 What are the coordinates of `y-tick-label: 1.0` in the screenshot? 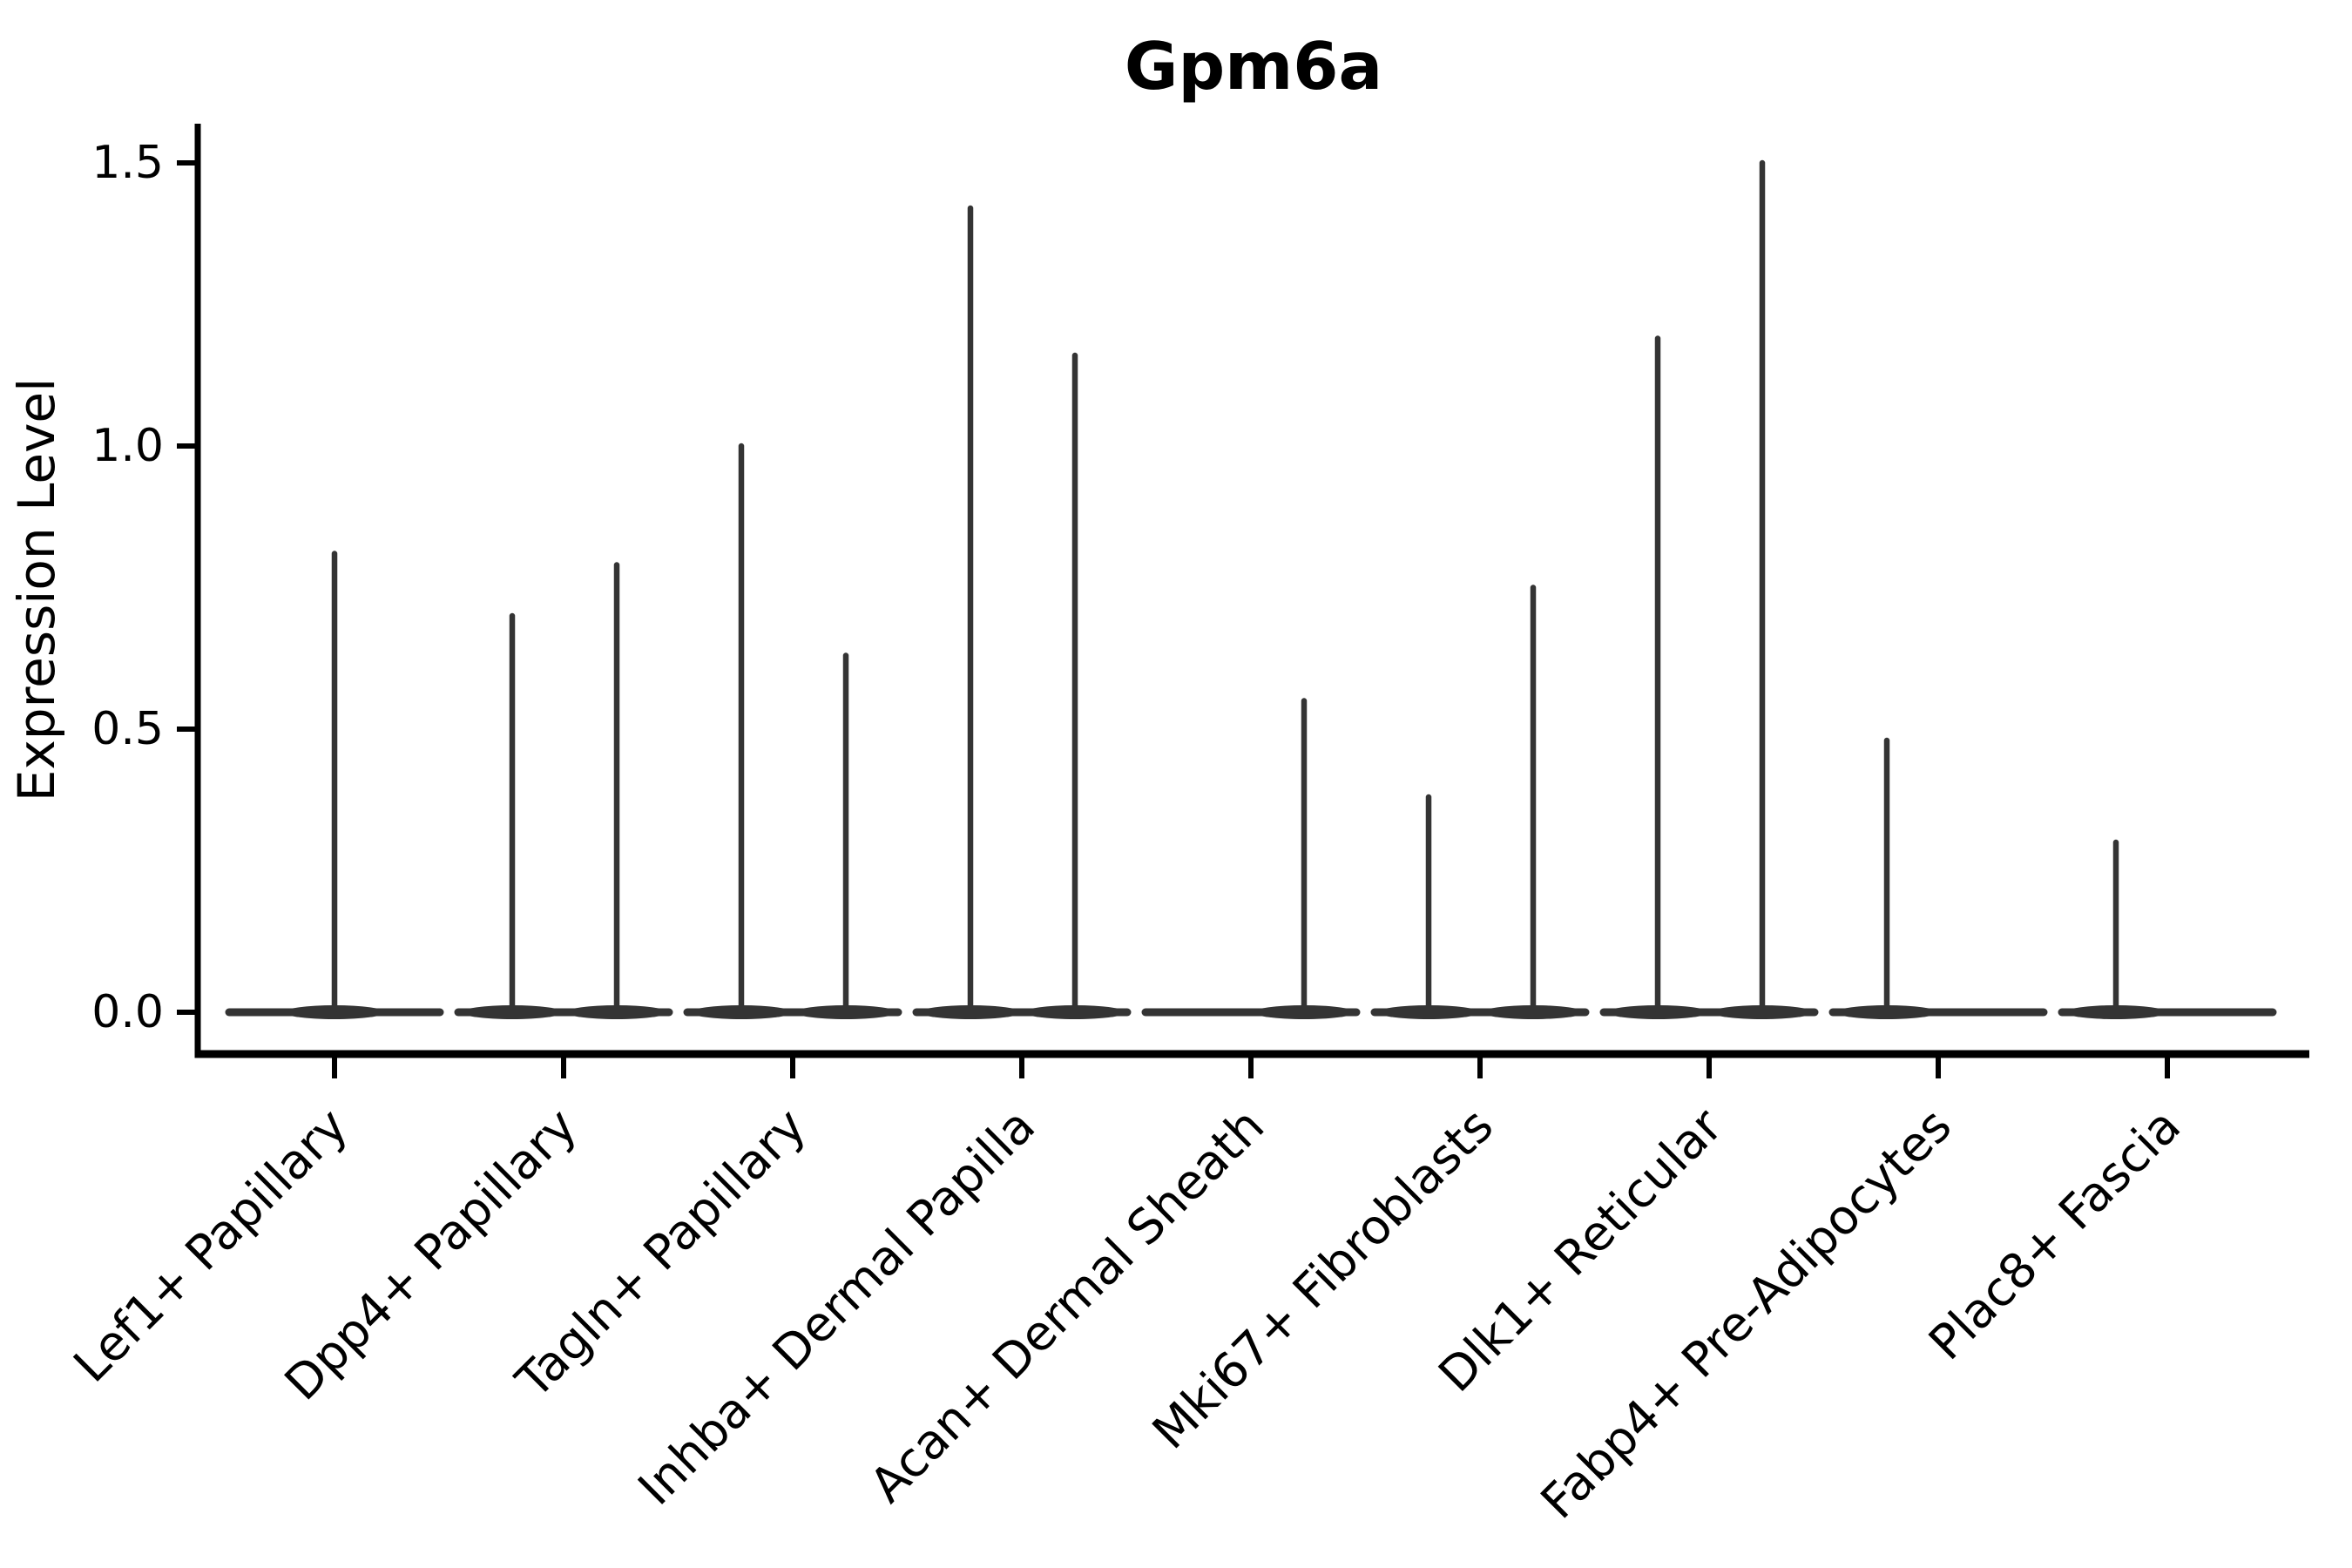 It's located at (127, 446).